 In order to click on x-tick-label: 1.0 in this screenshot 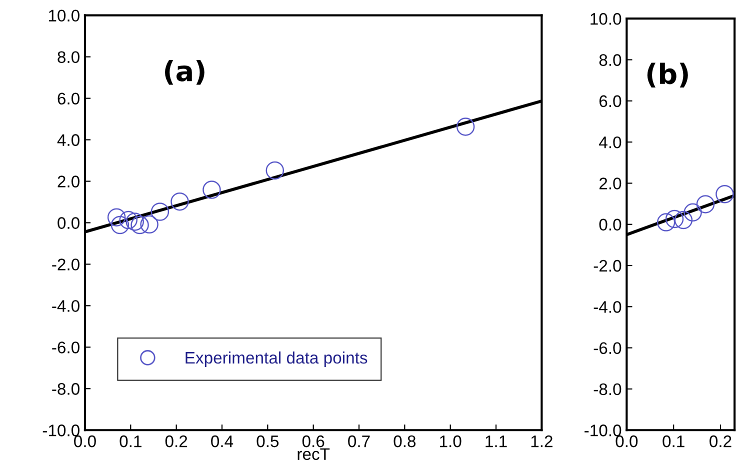, I will do `click(451, 441)`.